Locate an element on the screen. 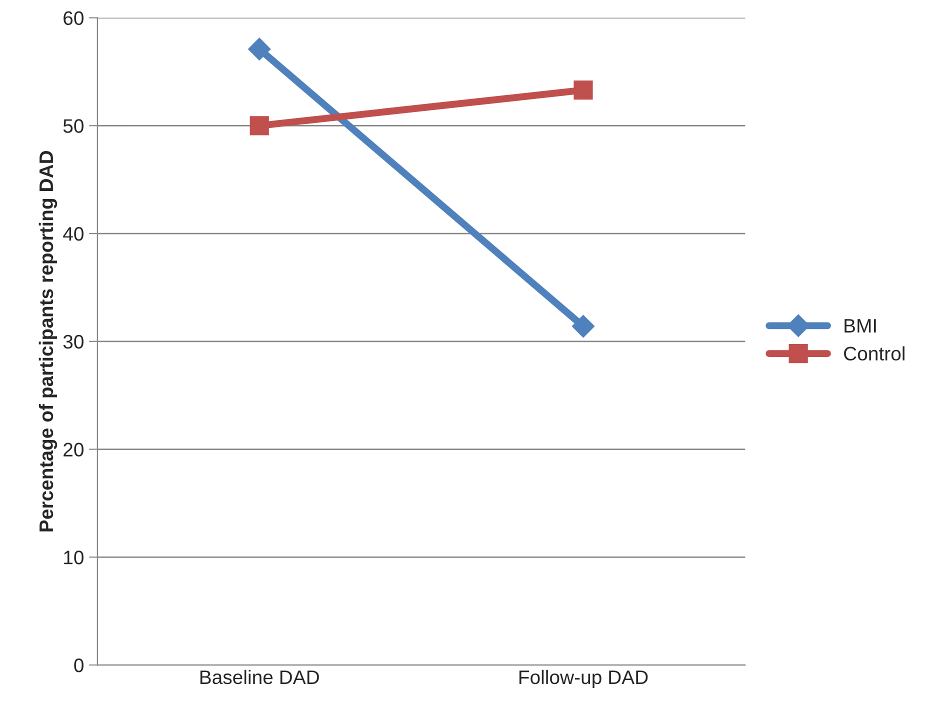 The width and height of the screenshot is (928, 712). legend-label: Control is located at coordinates (874, 353).